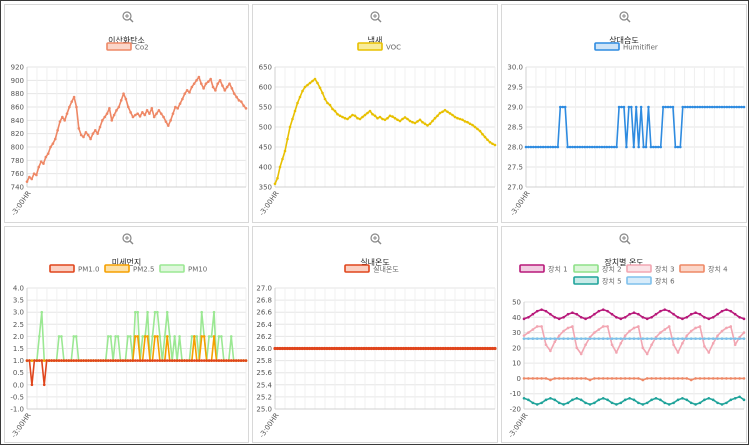  What do you see at coordinates (543, 269) in the screenshot?
I see `legend-item: 장치 1` at bounding box center [543, 269].